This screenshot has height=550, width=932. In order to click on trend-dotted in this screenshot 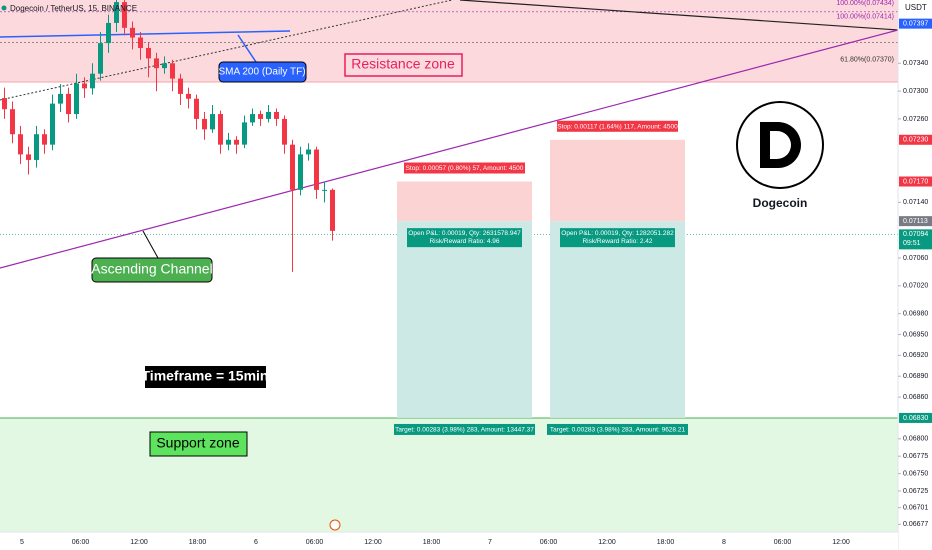, I will do `click(226, 50)`.